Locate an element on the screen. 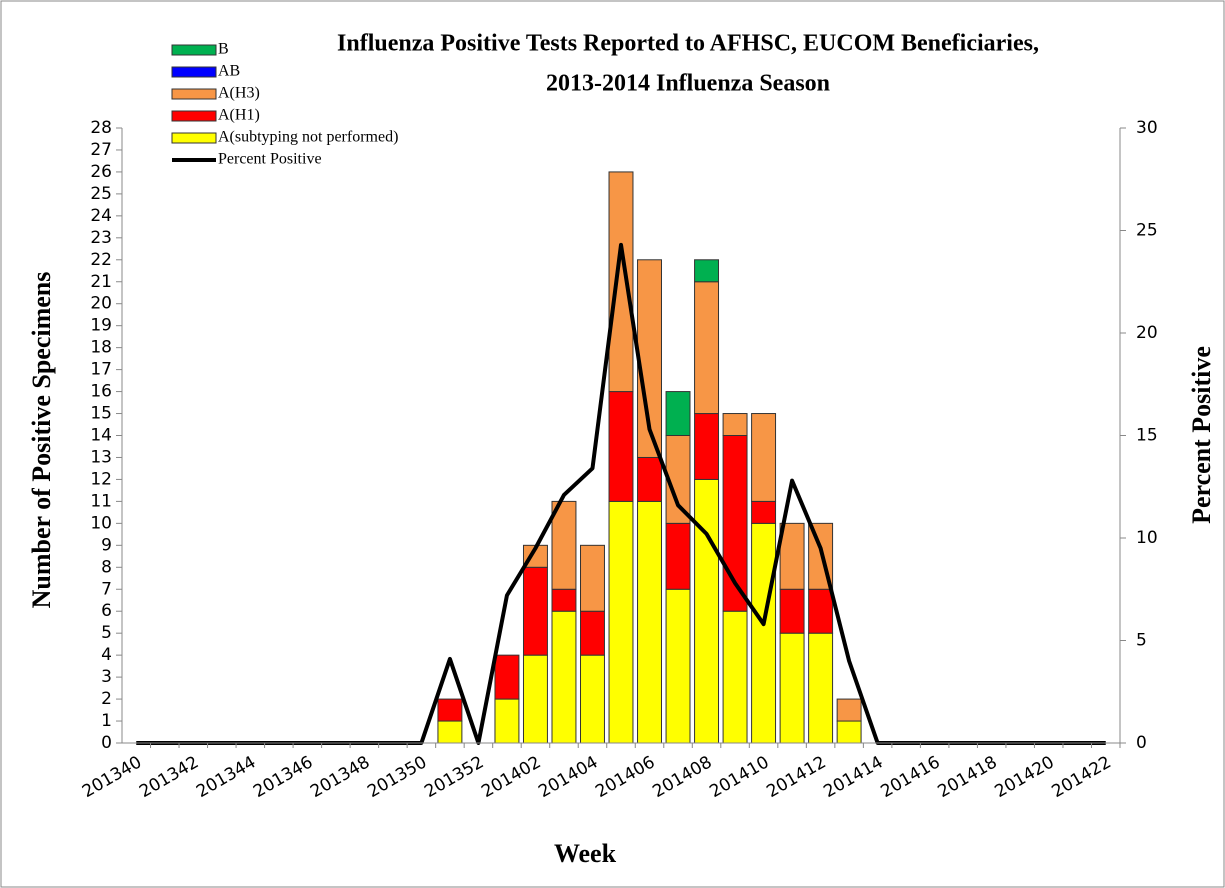 Image resolution: width=1225 pixels, height=888 pixels. y-tick-label: 28 is located at coordinates (101, 128).